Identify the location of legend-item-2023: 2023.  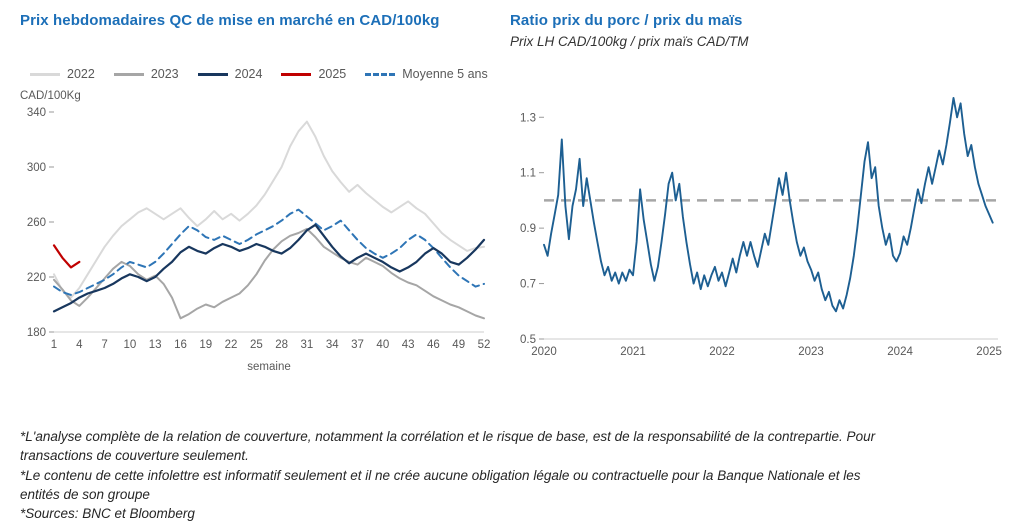
(146, 74).